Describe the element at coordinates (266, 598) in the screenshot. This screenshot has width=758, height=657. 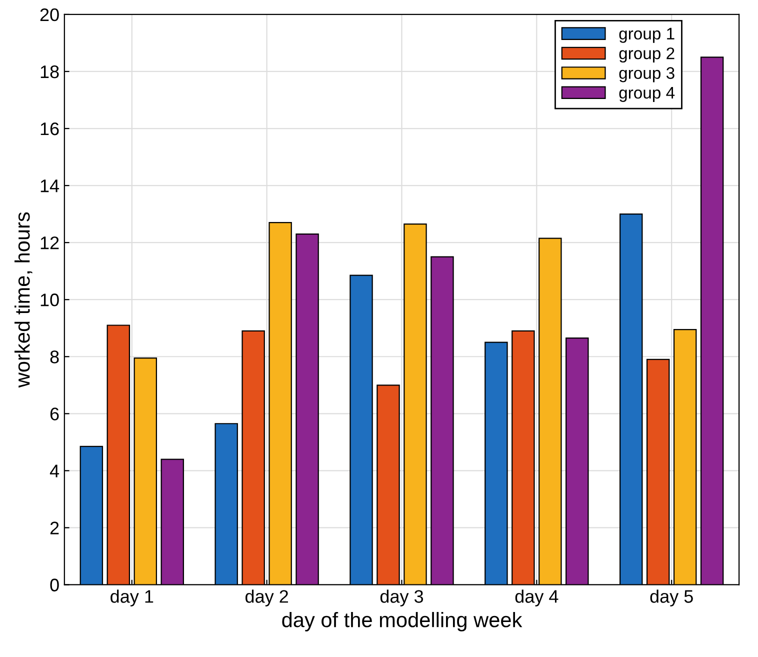
I see `x-tick-label: day 2` at that location.